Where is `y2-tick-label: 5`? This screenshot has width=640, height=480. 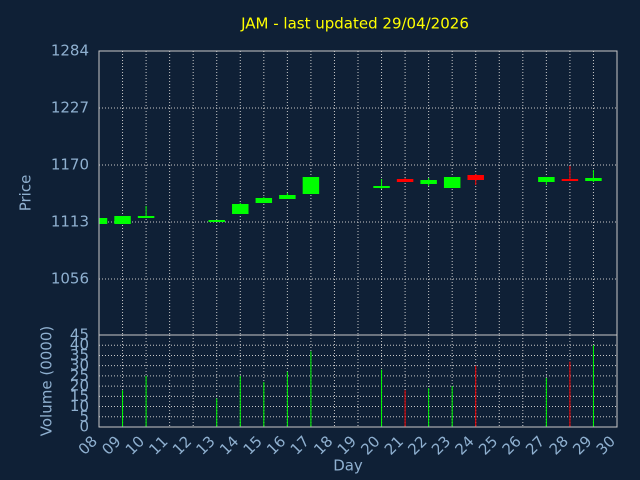
y2-tick-label: 5 is located at coordinates (84, 416).